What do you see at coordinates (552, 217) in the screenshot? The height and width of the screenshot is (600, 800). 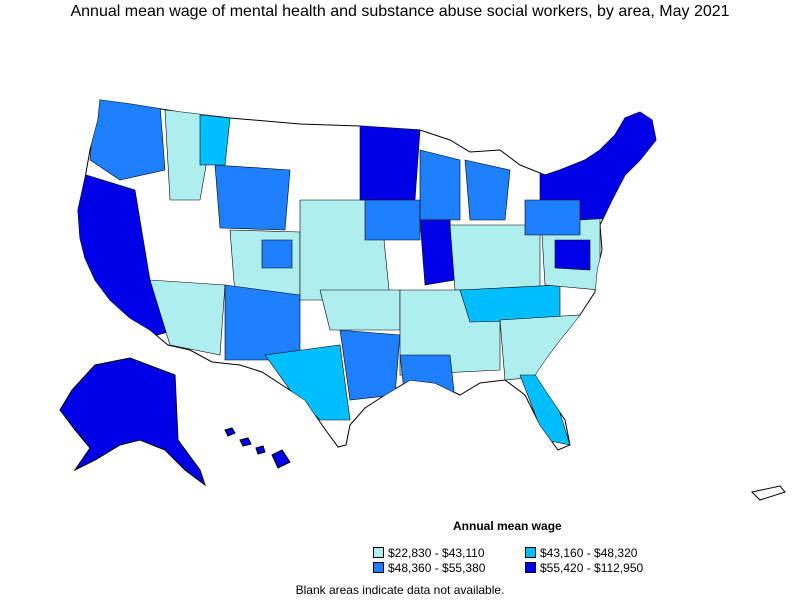 I see `region-pennsylvania` at bounding box center [552, 217].